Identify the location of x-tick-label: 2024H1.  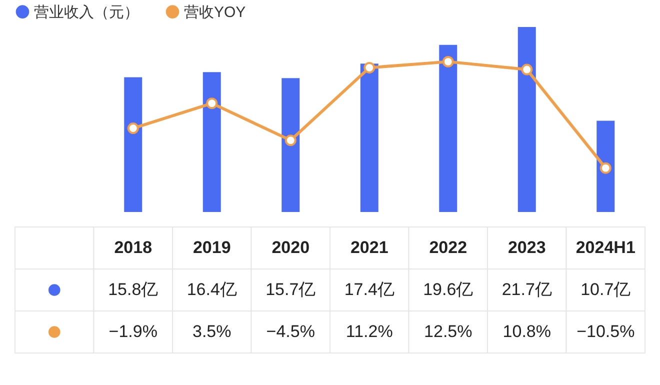
(606, 247).